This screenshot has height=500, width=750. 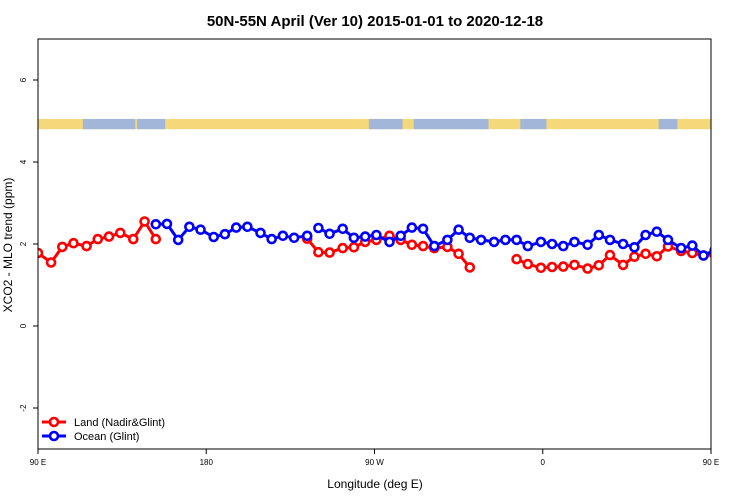 I want to click on legend: Land (Nadir&Glint) Ocean (Glint), so click(x=103, y=429).